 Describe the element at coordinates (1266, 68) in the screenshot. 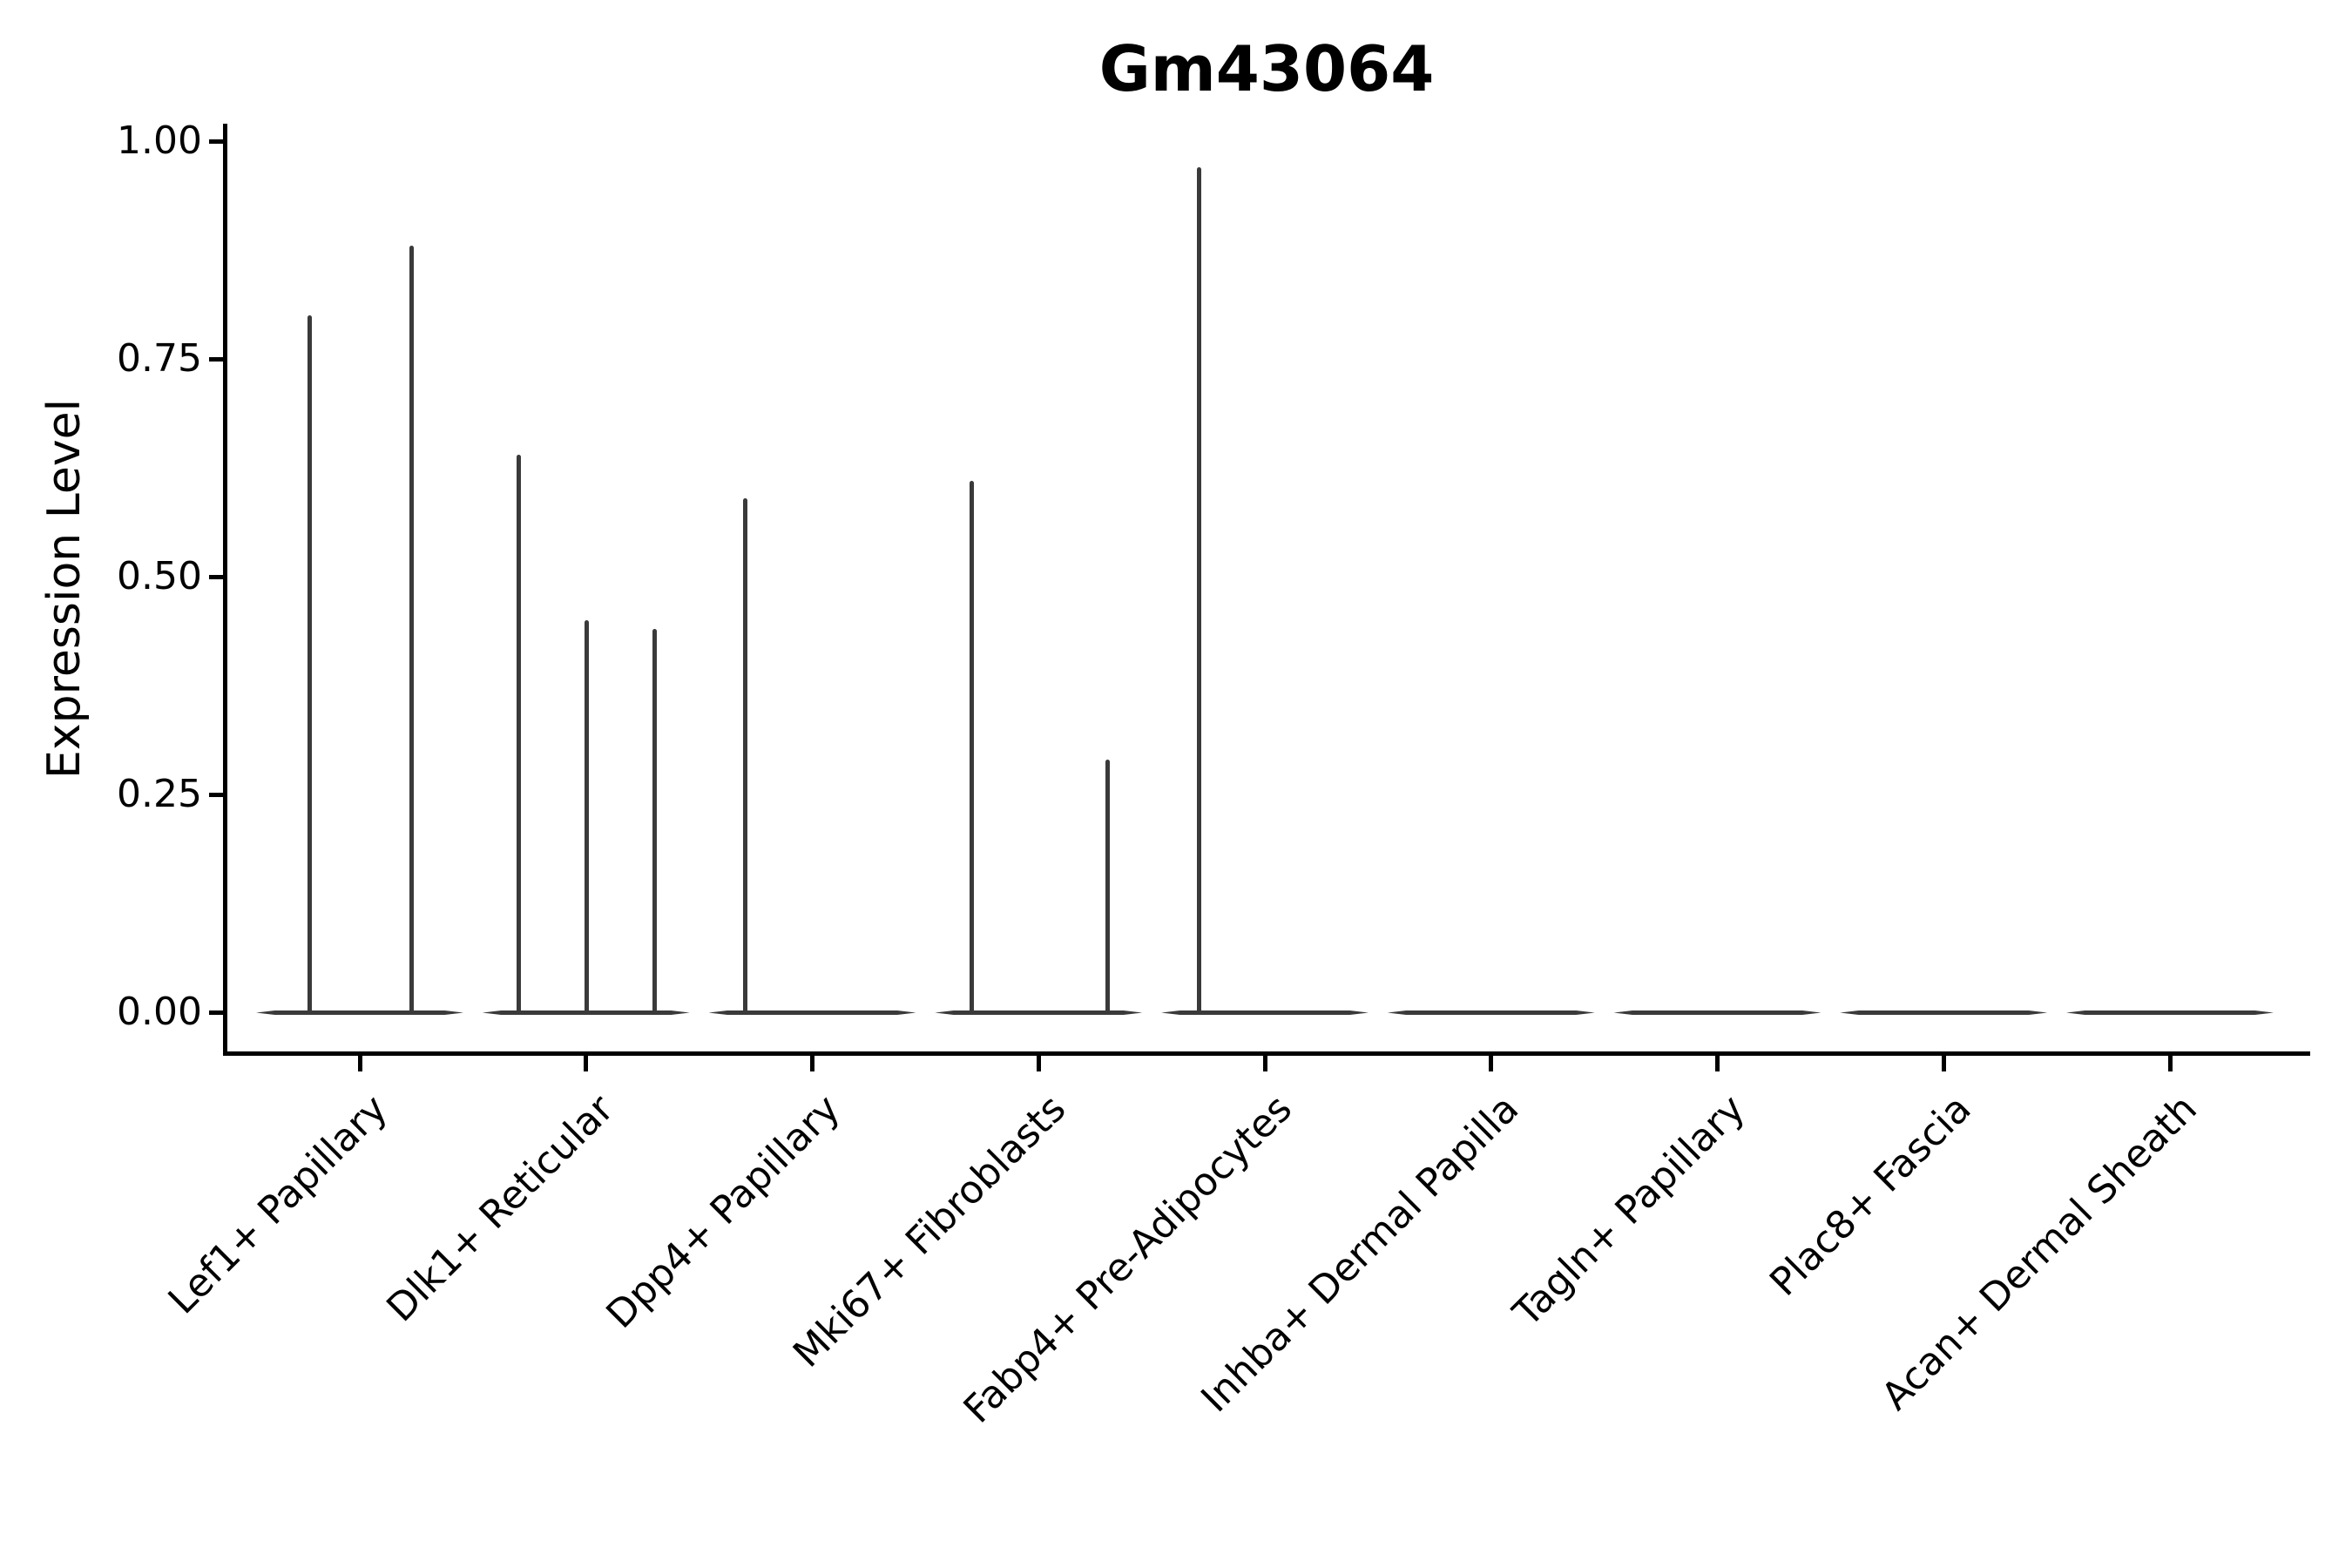

I see `plot-title: Gm43064` at that location.